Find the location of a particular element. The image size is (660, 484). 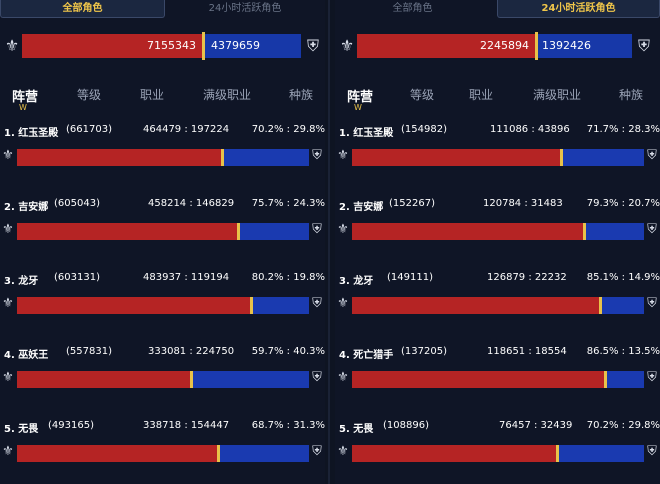

faction-ratio: 333081 : 224750 is located at coordinates (191, 351).